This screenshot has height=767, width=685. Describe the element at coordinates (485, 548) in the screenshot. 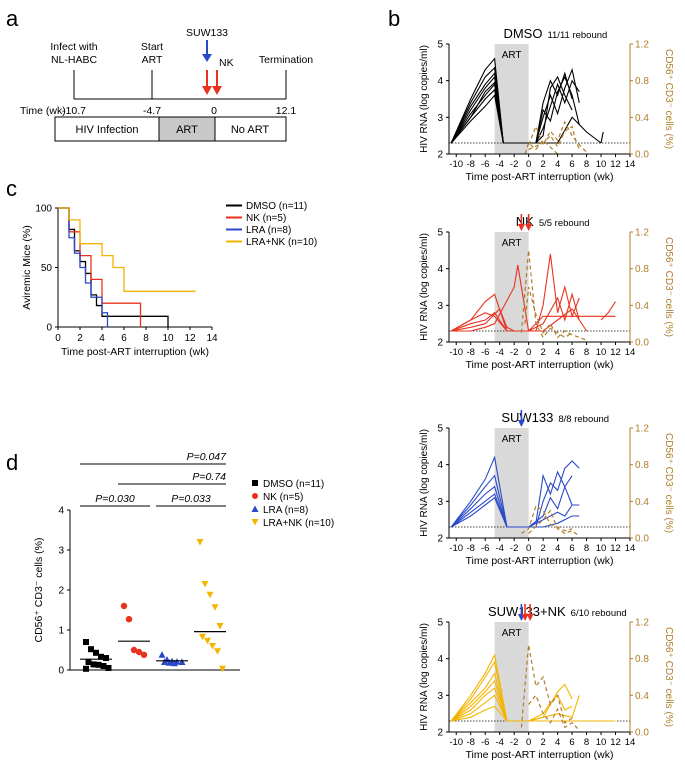

I see `x-tick-label: -6` at that location.